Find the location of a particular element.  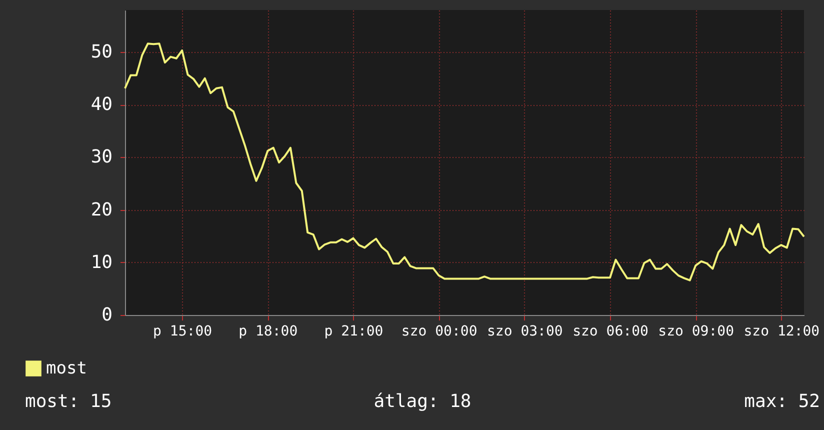

x-tick-label: szo 03:00 is located at coordinates (524, 332).